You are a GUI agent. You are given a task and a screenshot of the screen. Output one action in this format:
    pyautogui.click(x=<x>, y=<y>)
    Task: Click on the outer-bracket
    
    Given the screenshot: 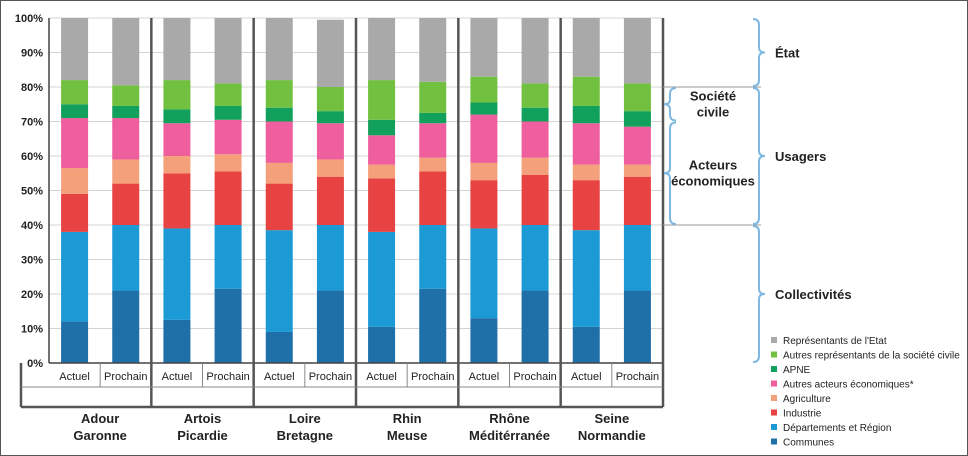 What is the action you would take?
    pyautogui.click(x=759, y=52)
    